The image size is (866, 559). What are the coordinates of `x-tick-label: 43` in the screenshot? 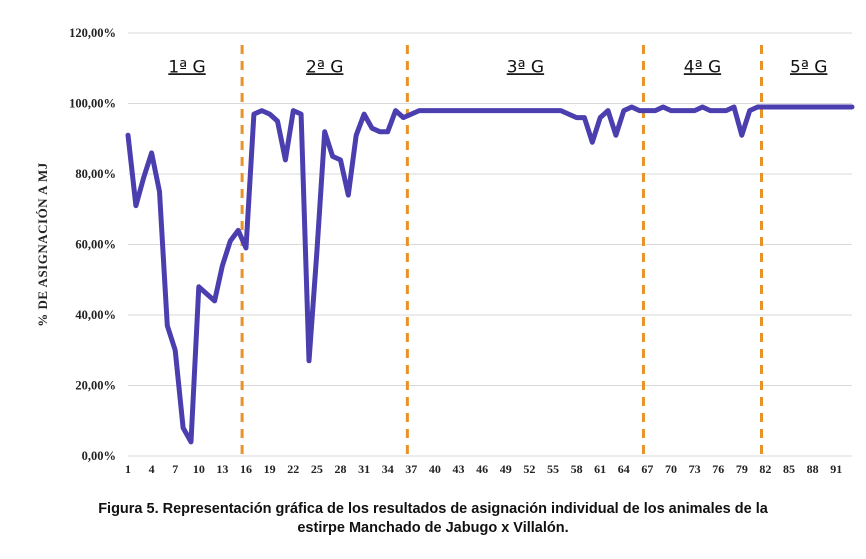 It's located at (459, 469).